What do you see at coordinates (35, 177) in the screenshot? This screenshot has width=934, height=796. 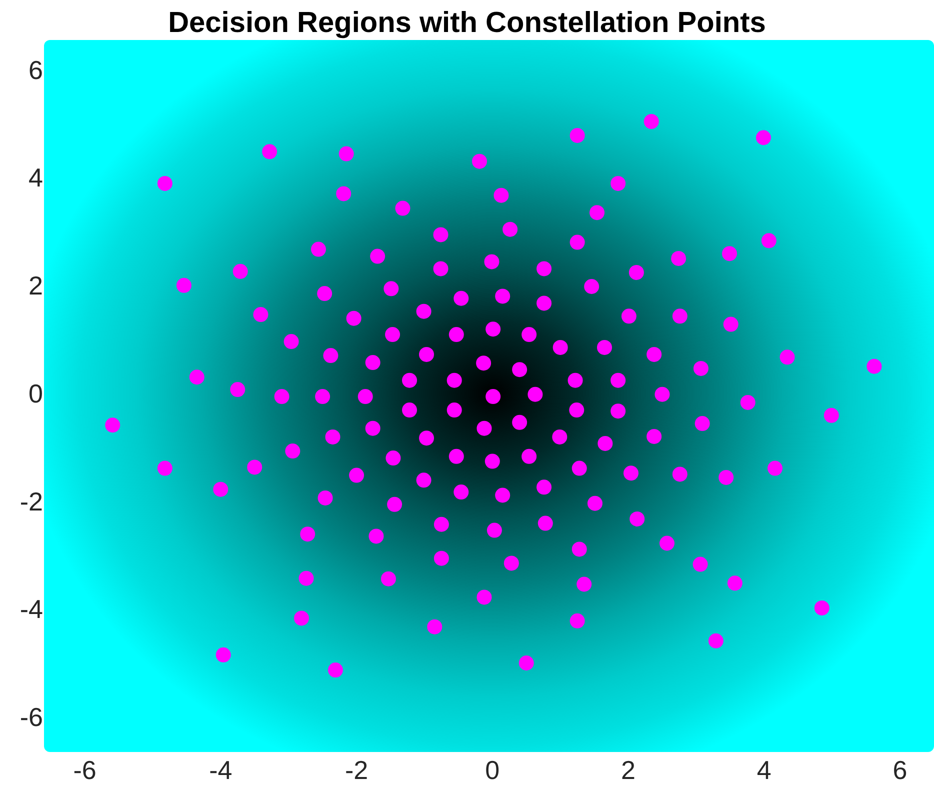 I see `y-tick-label: 4` at bounding box center [35, 177].